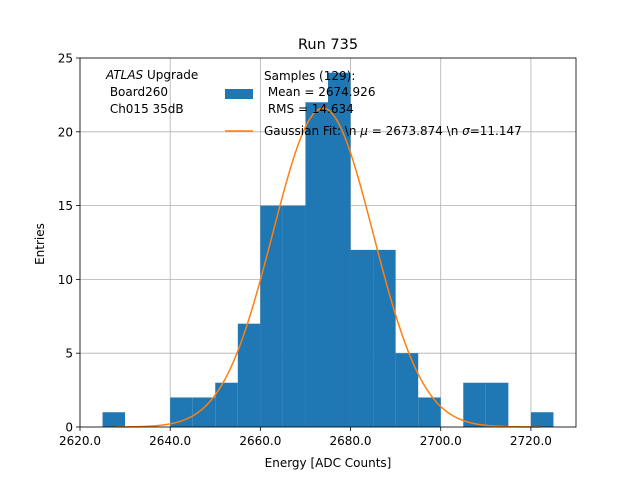  I want to click on annotation-upgrade: Upgrade, so click(170, 75).